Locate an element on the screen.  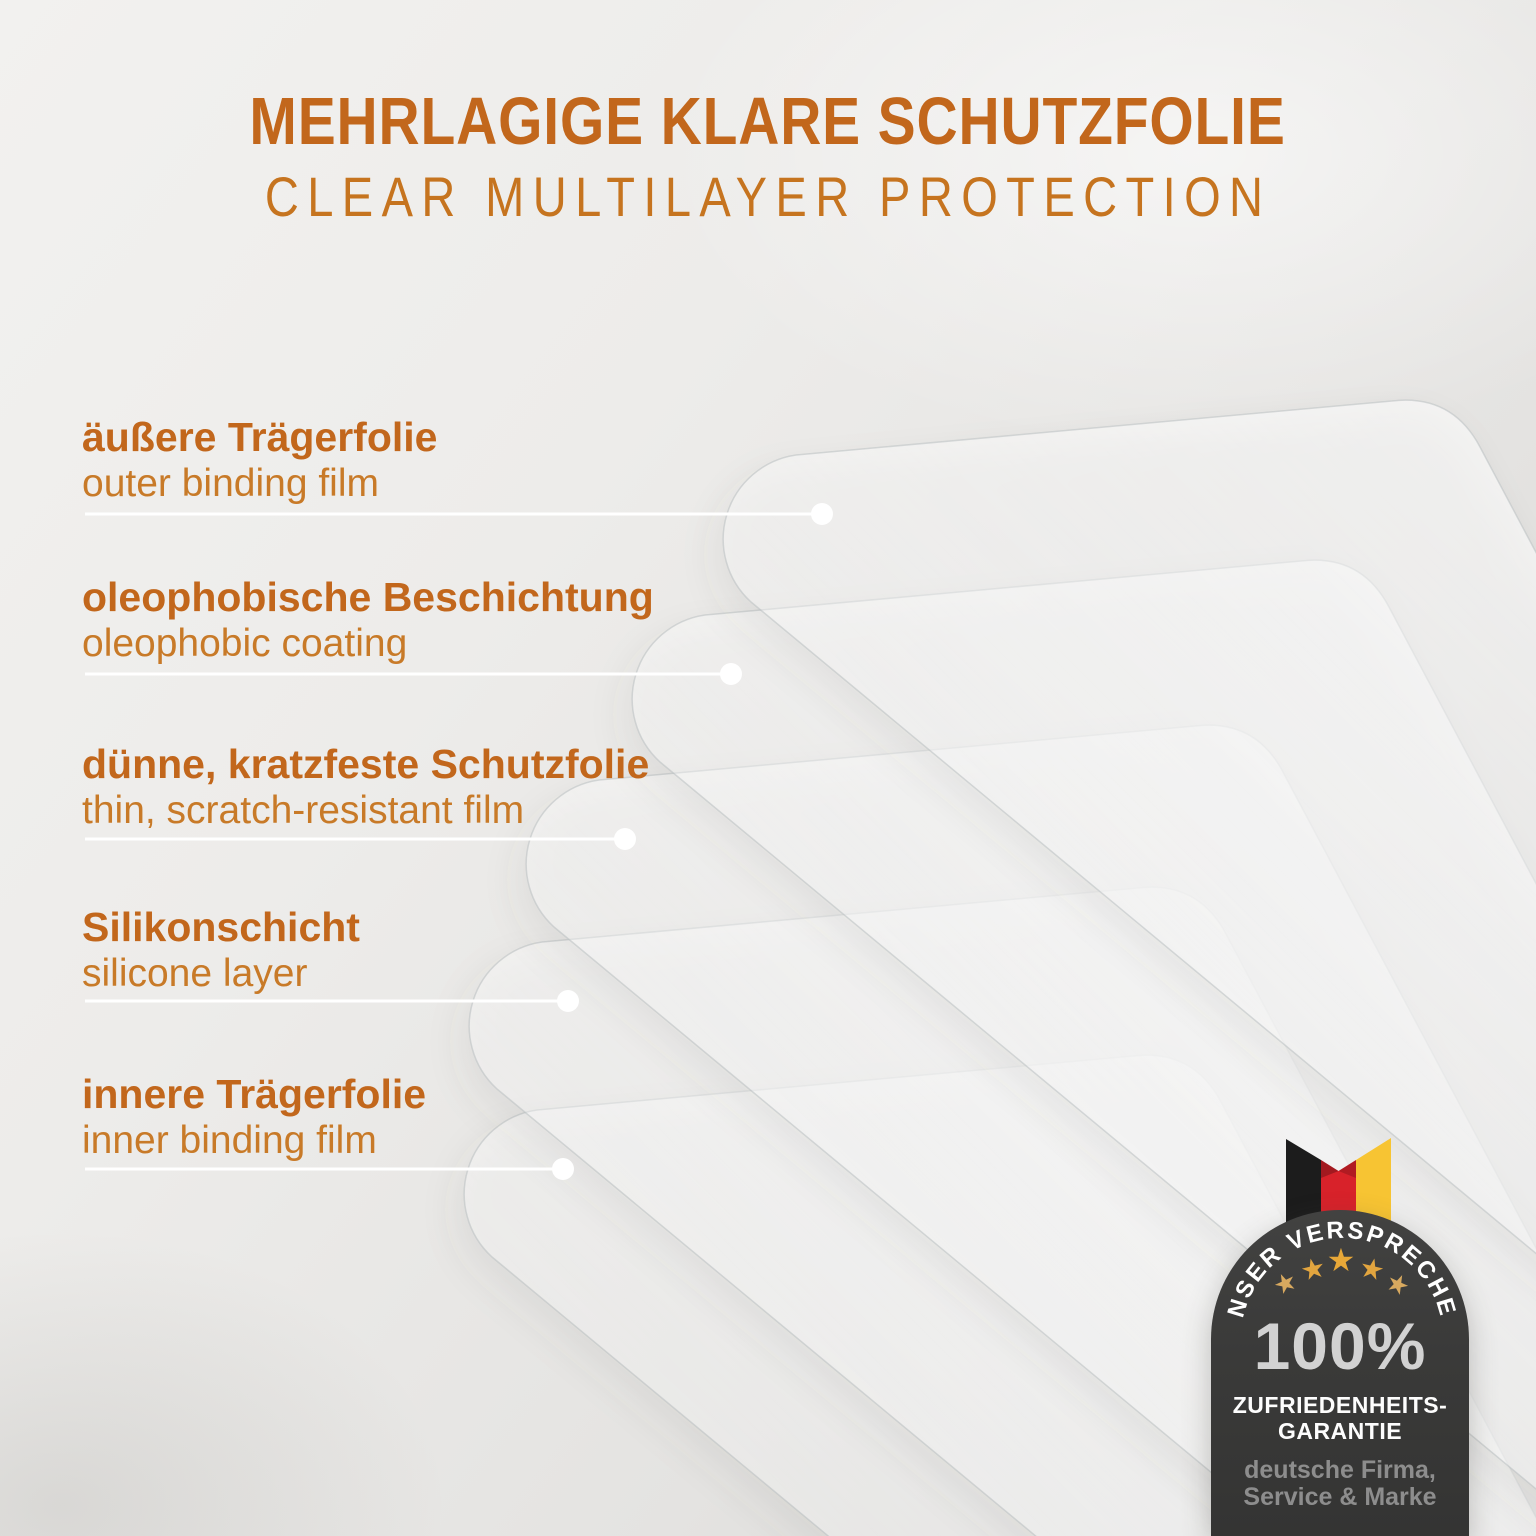
layer-label-en: outer binding film is located at coordinates (230, 483).